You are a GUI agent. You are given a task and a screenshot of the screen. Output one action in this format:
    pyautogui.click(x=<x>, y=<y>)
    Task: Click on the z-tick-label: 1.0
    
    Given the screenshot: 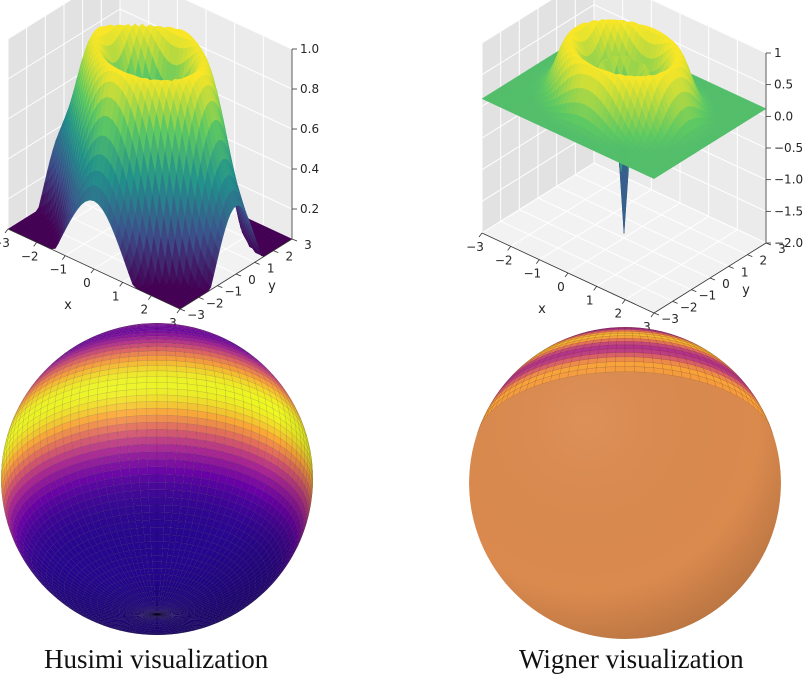 What is the action you would take?
    pyautogui.click(x=309, y=49)
    